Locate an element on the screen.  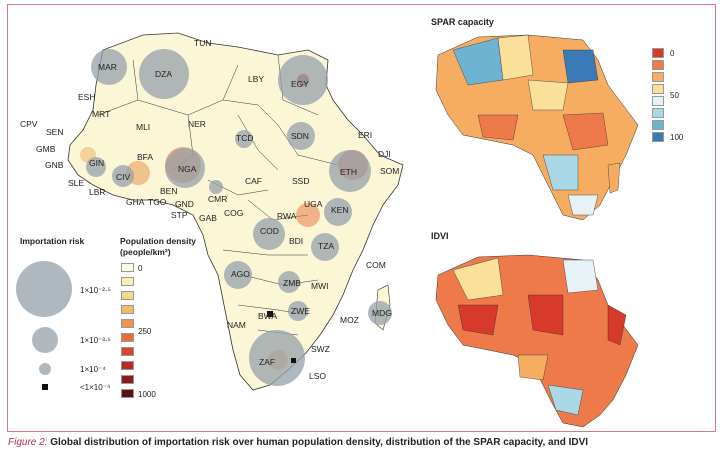
country-label-gmb: GMB is located at coordinates (46, 149).